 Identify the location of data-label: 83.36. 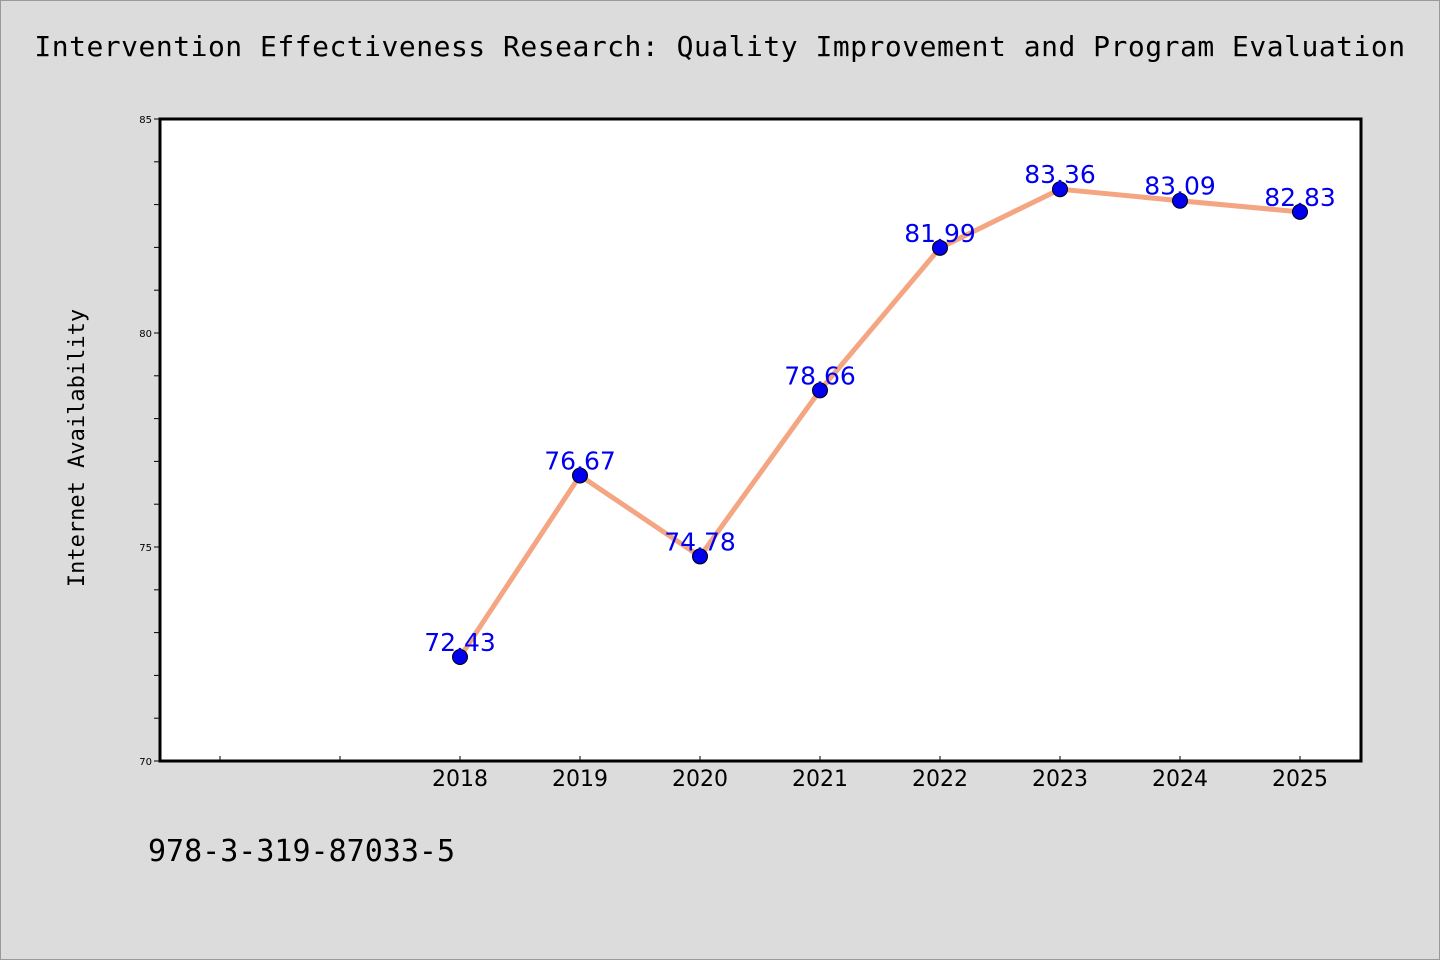
(1060, 174).